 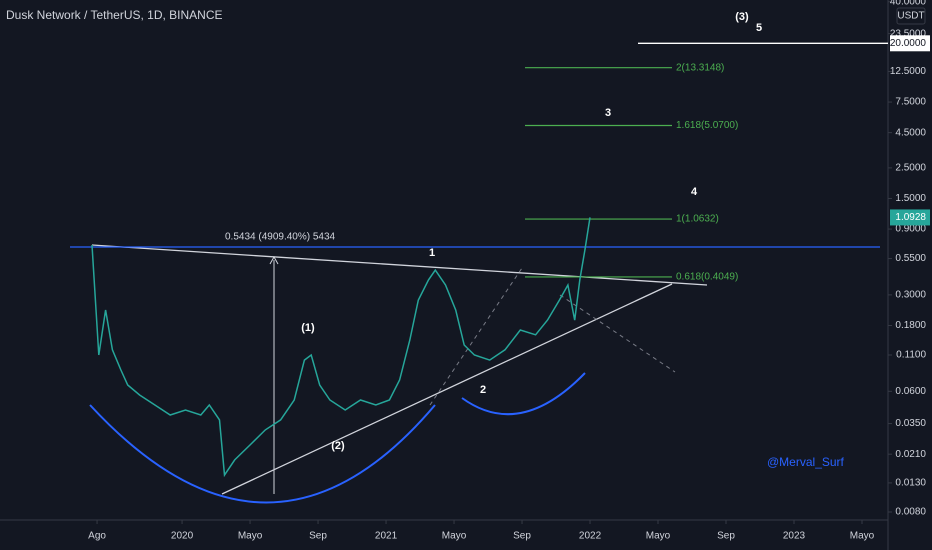 I want to click on measure-label: 0.5434 (4909.40%) 5434, so click(x=280, y=237).